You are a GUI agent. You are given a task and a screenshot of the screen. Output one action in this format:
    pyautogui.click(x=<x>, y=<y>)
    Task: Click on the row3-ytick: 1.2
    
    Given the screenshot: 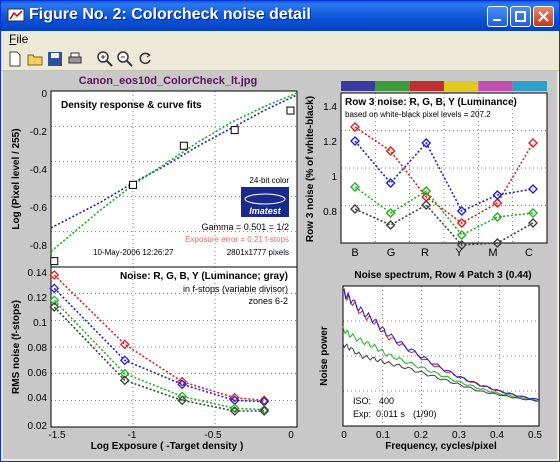 What is the action you would take?
    pyautogui.click(x=330, y=142)
    